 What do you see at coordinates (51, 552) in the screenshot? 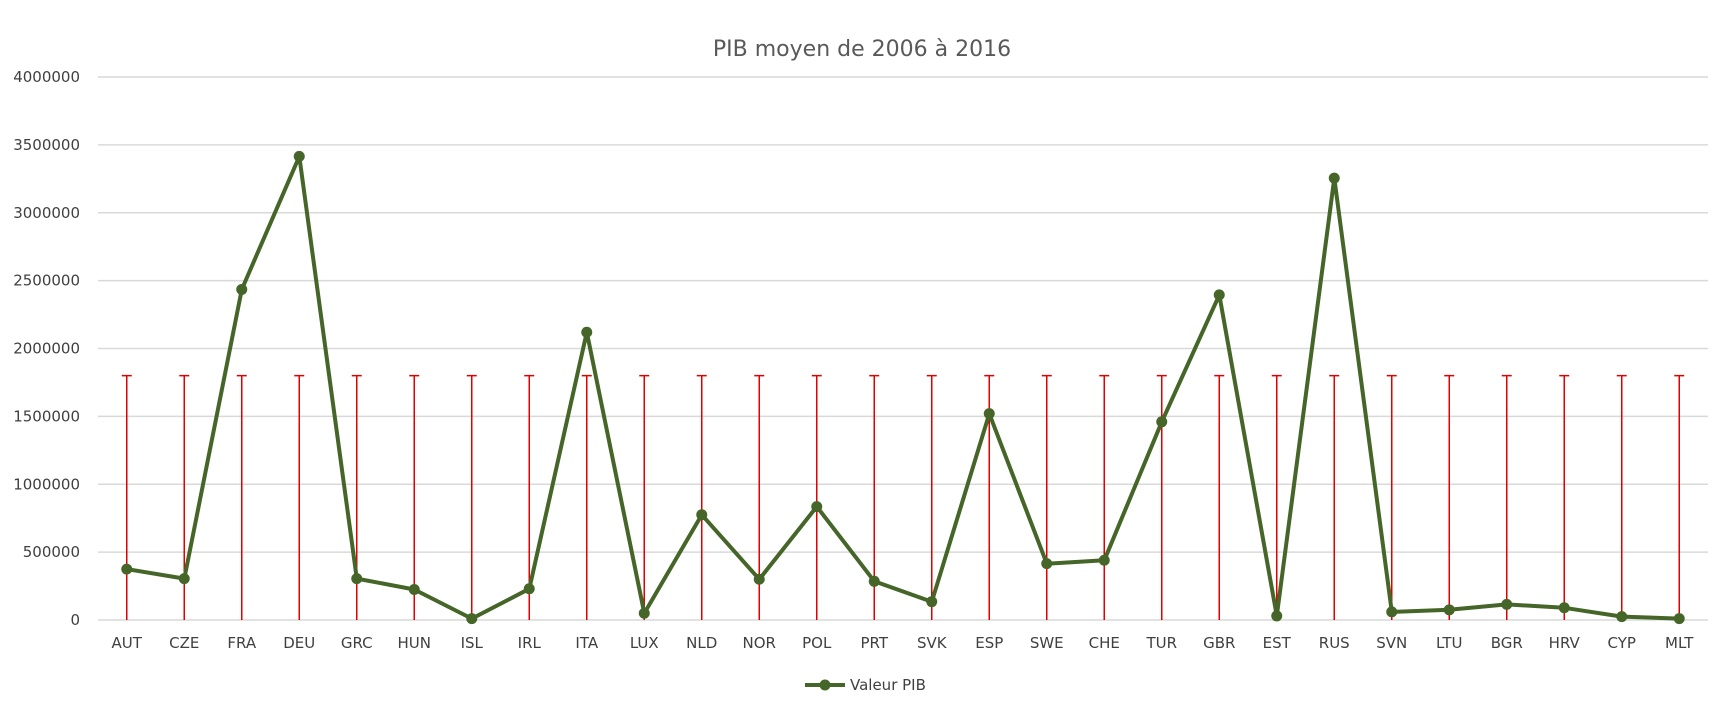
I see `y-tick-label: 500000` at bounding box center [51, 552].